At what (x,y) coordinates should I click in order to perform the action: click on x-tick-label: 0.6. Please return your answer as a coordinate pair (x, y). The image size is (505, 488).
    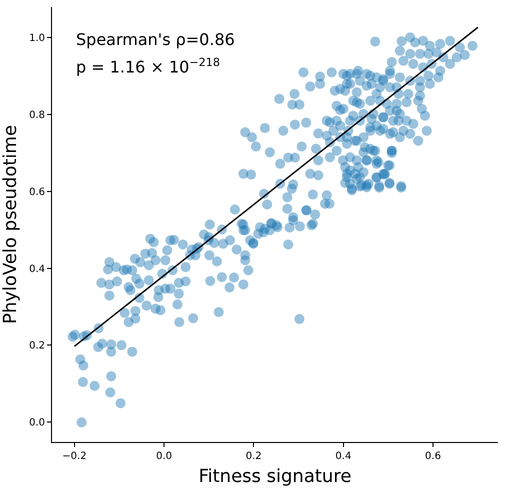
    Looking at the image, I should click on (433, 456).